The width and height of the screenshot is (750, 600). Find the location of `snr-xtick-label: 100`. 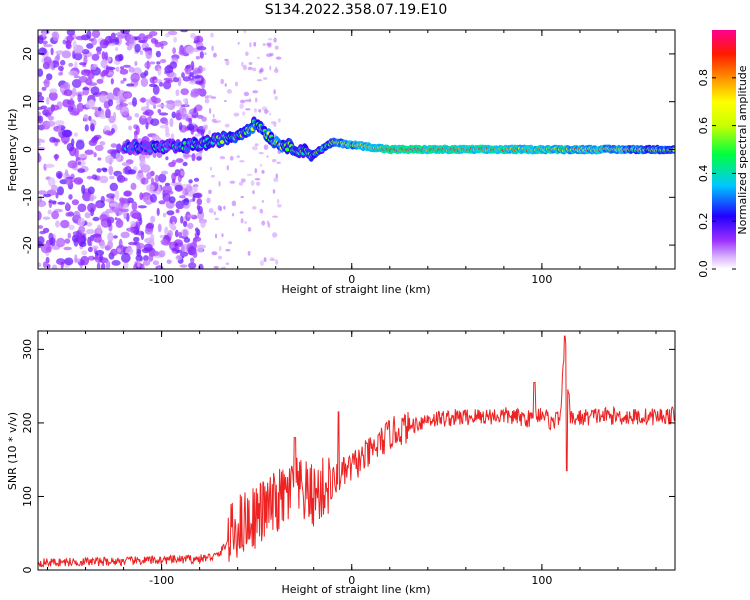

snr-xtick-label: 100 is located at coordinates (541, 580).